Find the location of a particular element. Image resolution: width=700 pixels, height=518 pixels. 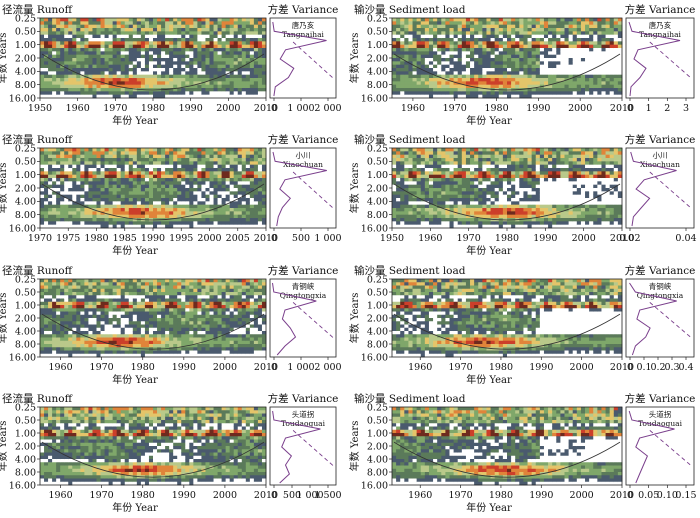

variance-tick-label: 500 is located at coordinates (301, 238).